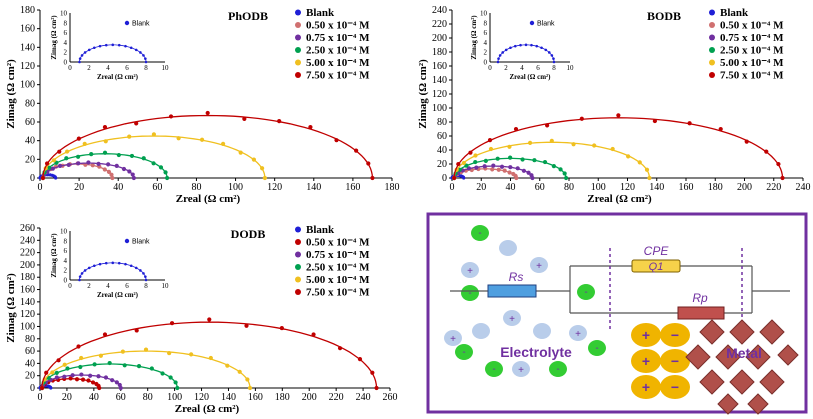  What do you see at coordinates (208, 146) in the screenshot?
I see `fit-curve` at bounding box center [208, 146].